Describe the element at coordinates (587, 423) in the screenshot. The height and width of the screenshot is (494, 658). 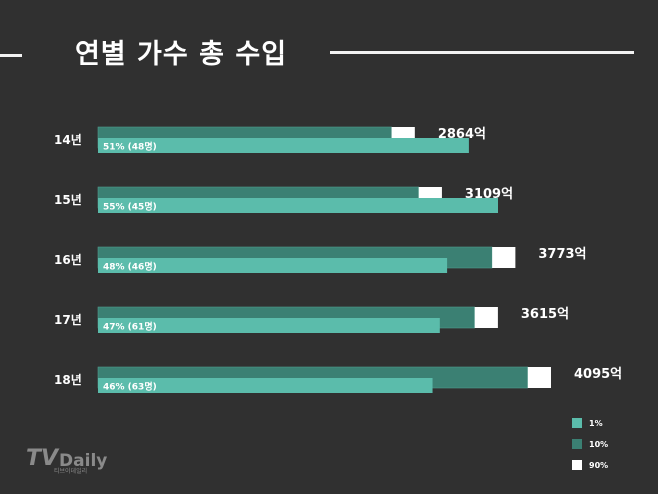
I see `legend-item-1pct: 1%` at that location.